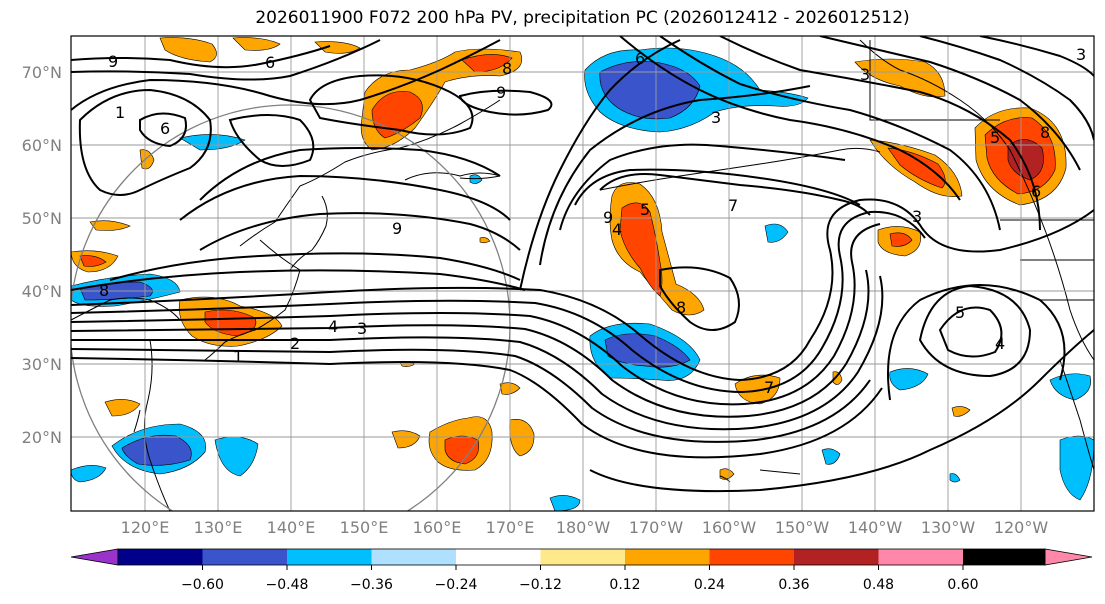 The width and height of the screenshot is (1105, 604). Describe the element at coordinates (42, 364) in the screenshot. I see `lat-label: 30°N` at that location.